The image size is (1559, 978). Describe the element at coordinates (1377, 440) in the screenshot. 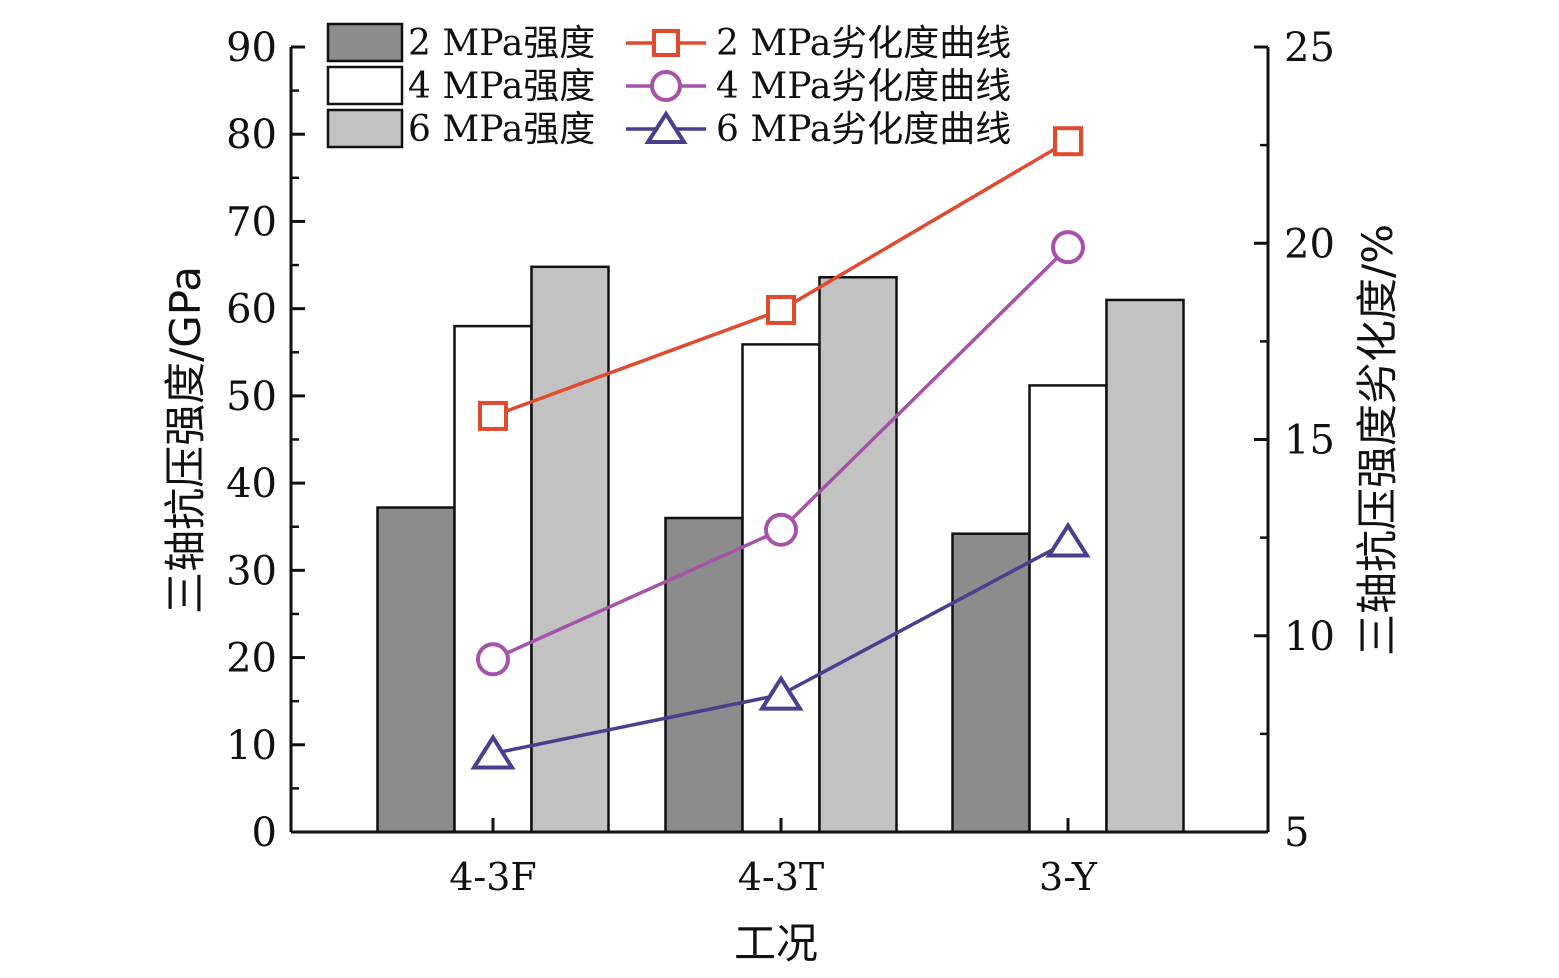

I see `right-axis-title: 三轴抗压强度劣化度/%` at that location.